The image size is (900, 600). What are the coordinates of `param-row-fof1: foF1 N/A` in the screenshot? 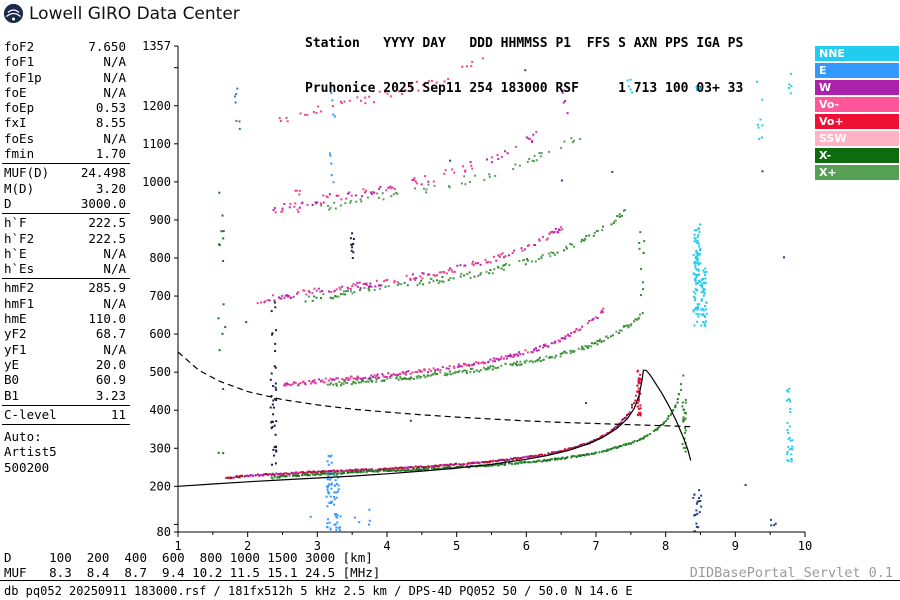 It's located at (65, 62).